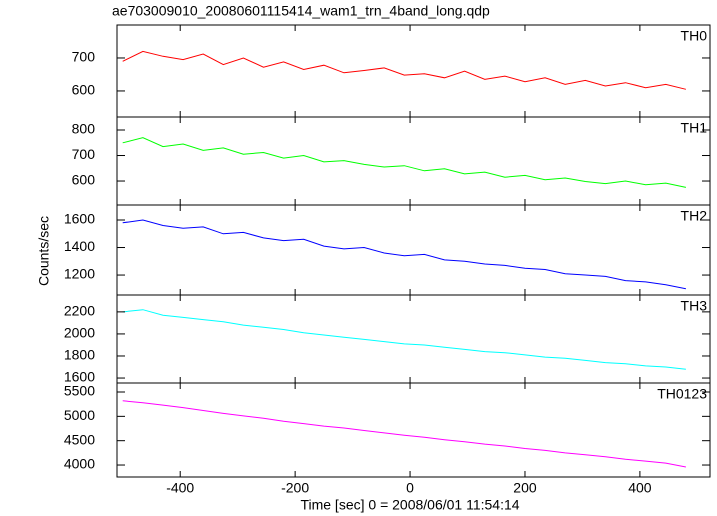  I want to click on legend-label: TH3, so click(694, 306).